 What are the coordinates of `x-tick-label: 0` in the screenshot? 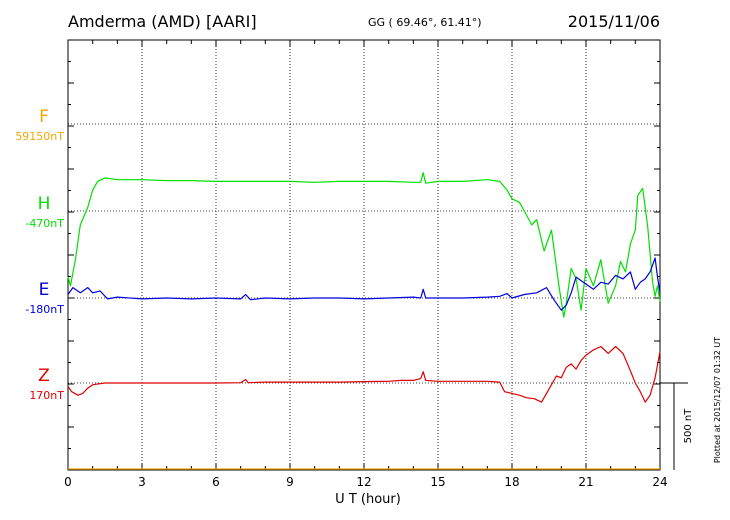 It's located at (68, 482).